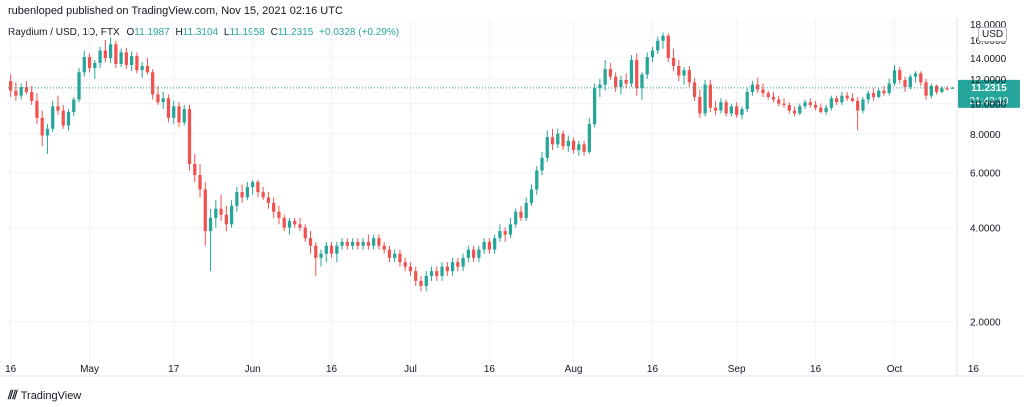 The width and height of the screenshot is (1024, 407). What do you see at coordinates (514, 93) in the screenshot?
I see `last-price-line: 11.2315 21:43:10` at bounding box center [514, 93].